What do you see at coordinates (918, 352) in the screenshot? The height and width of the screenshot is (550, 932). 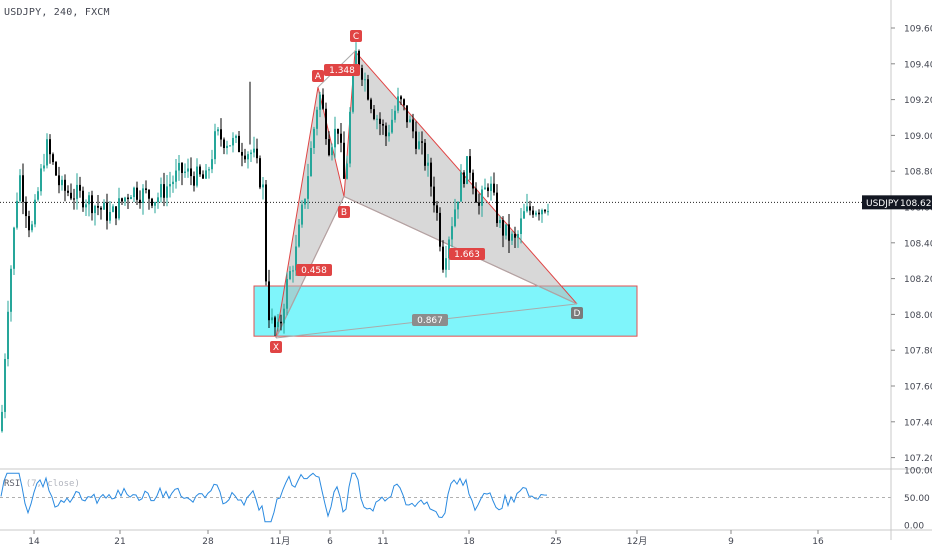 I see `price-tick-label: 107.800` at bounding box center [918, 352].